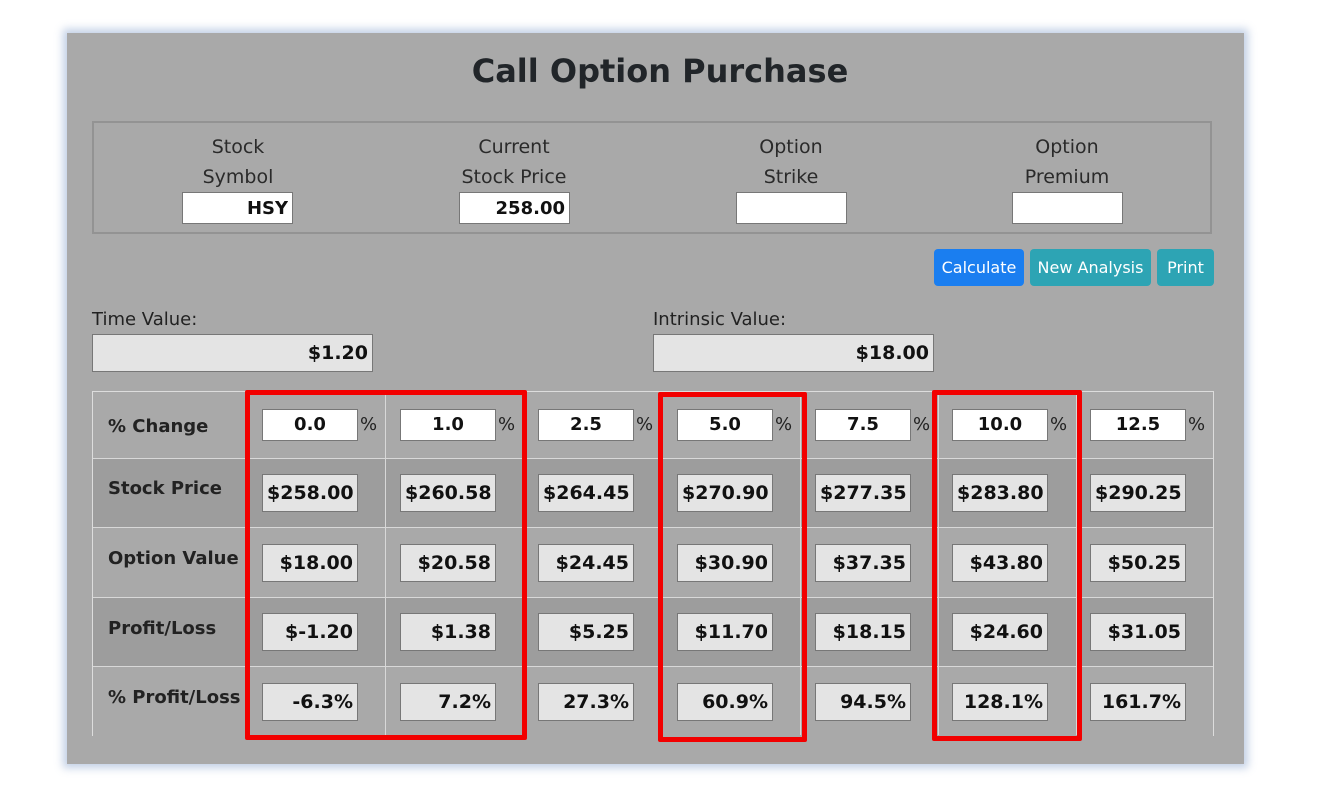 The width and height of the screenshot is (1320, 794). Describe the element at coordinates (310, 702) in the screenshot. I see `pct-profit-loss-cell: -6.3%` at that location.